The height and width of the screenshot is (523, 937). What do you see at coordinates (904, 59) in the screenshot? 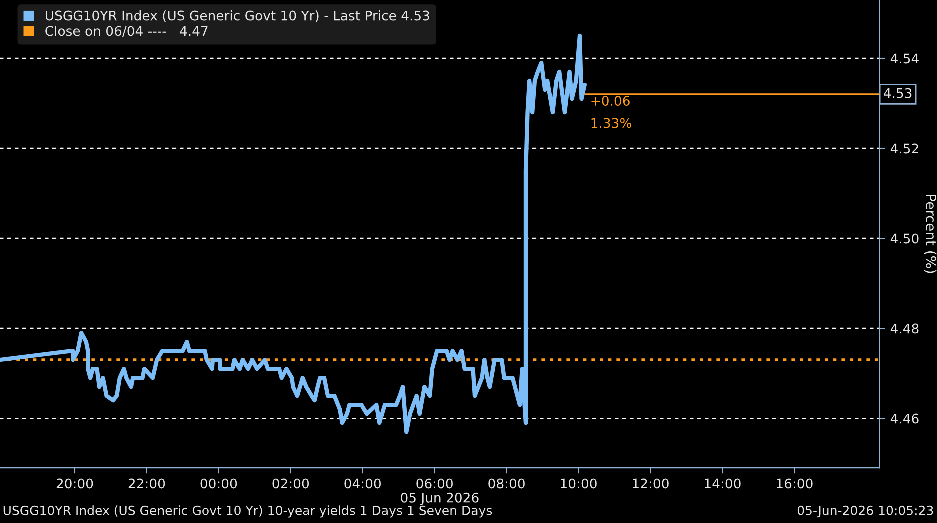
I see `y-tick-label: 4.54` at bounding box center [904, 59].